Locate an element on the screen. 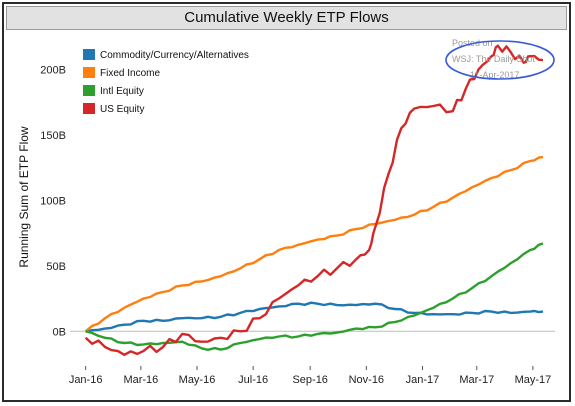 Image resolution: width=575 pixels, height=406 pixels. y-tick-label: 0B is located at coordinates (59, 332).